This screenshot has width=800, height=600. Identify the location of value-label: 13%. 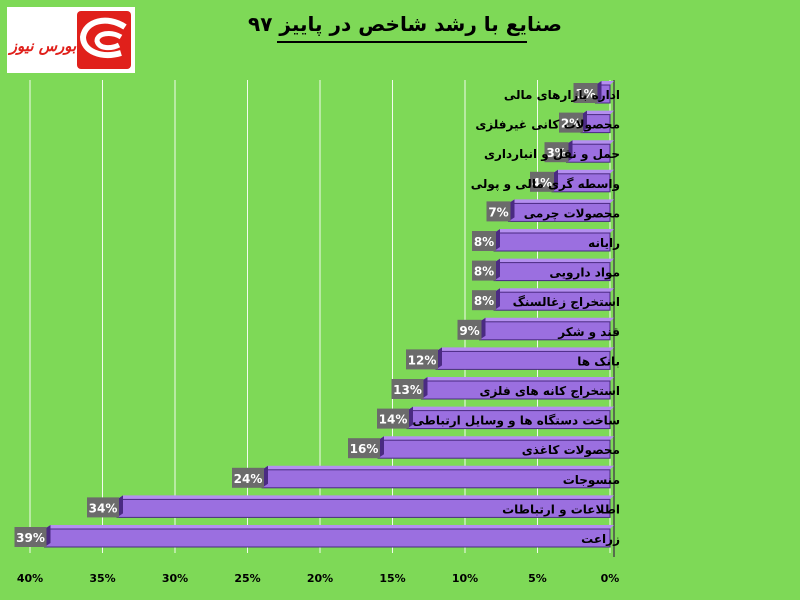
(407, 390).